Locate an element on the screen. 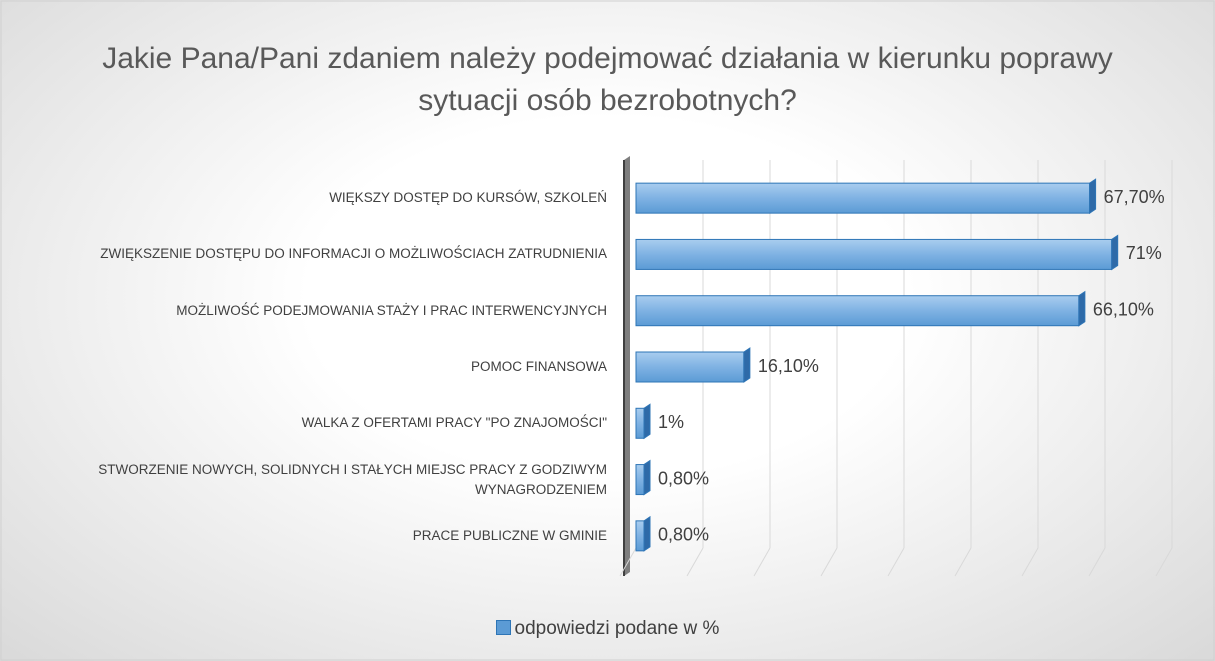  wall is located at coordinates (627, 366).